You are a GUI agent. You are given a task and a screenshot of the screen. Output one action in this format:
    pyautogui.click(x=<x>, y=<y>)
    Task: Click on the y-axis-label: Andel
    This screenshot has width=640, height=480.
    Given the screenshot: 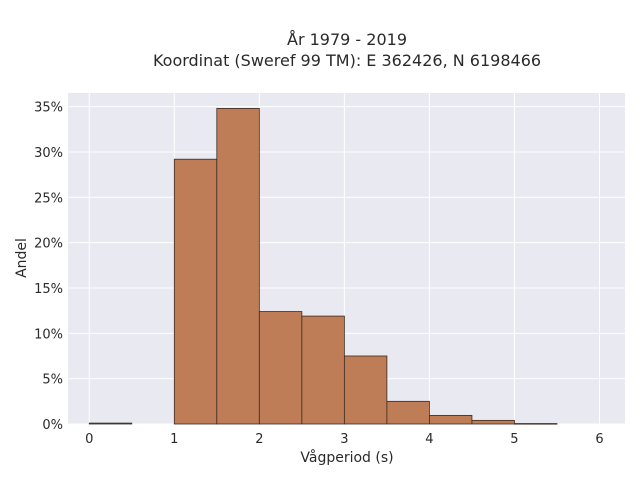 What is the action you would take?
    pyautogui.click(x=22, y=258)
    